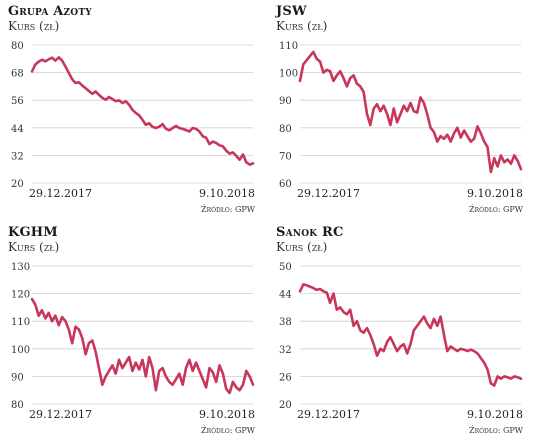 The width and height of the screenshot is (536, 442). What do you see at coordinates (291, 11) in the screenshot?
I see `chart-title: JSW` at bounding box center [291, 11].